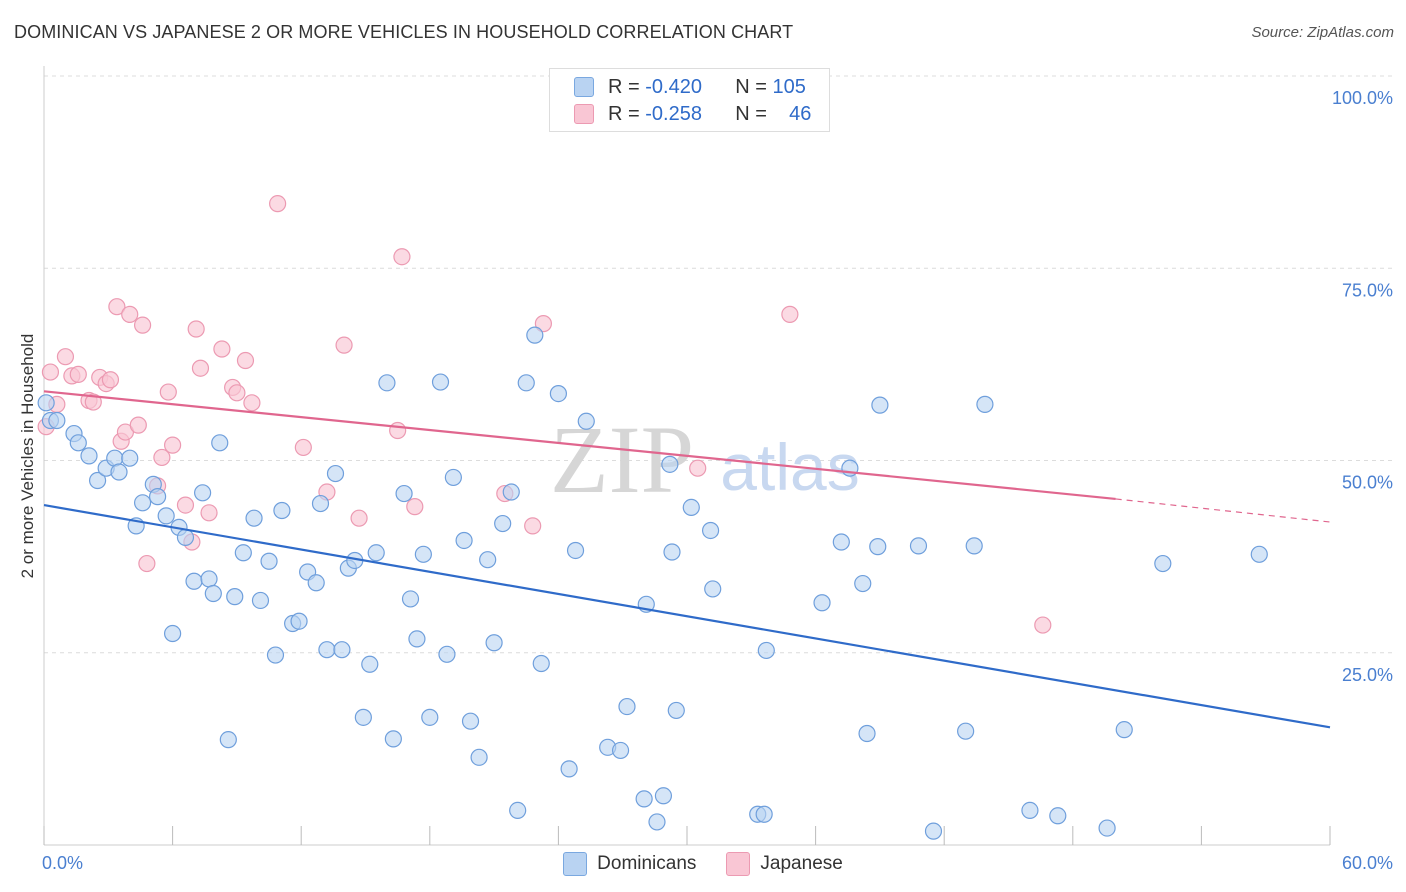 The image size is (1406, 892). Describe the element at coordinates (1322, 32) in the screenshot. I see `chart-source: Source: ZipAtlas.com` at that location.